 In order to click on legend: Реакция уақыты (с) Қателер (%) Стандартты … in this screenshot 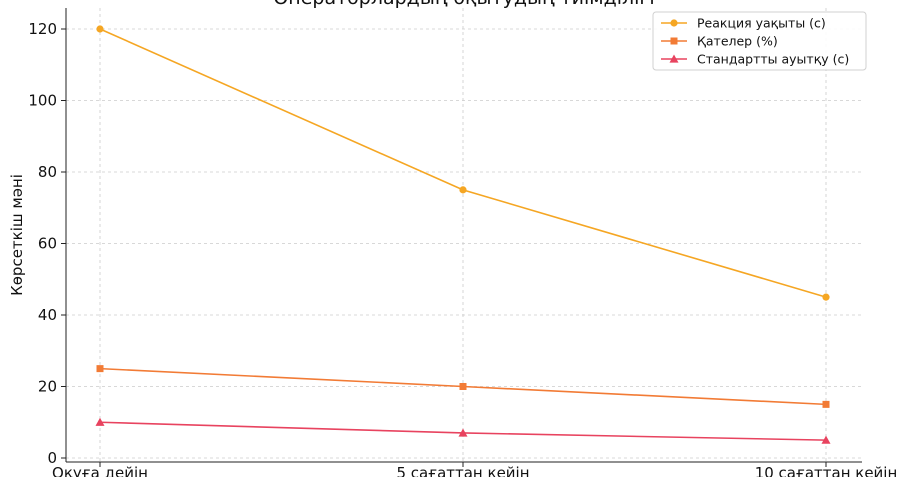, I will do `click(759, 41)`.